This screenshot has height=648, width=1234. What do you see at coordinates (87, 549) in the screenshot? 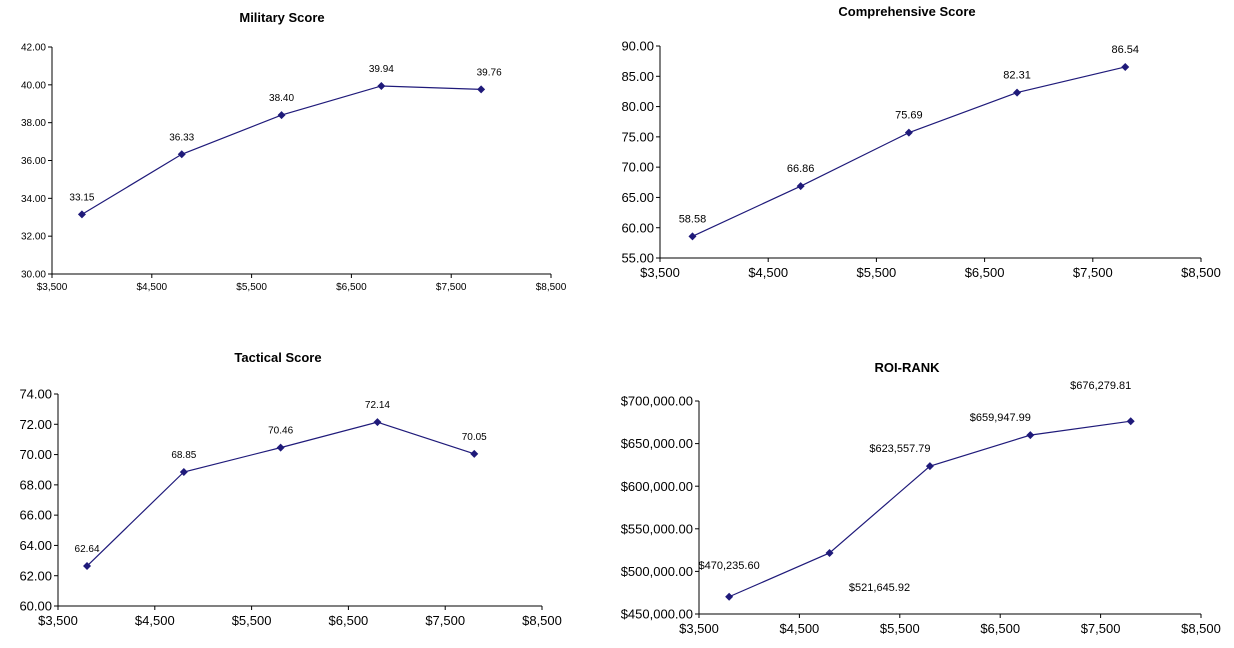
I see `data-label: 62.64` at bounding box center [87, 549].